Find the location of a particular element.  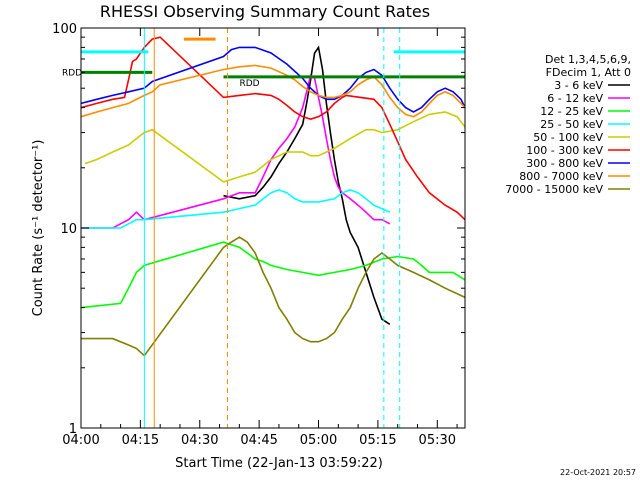

legend-label-8: 800 - 7000 keV is located at coordinates (561, 176).